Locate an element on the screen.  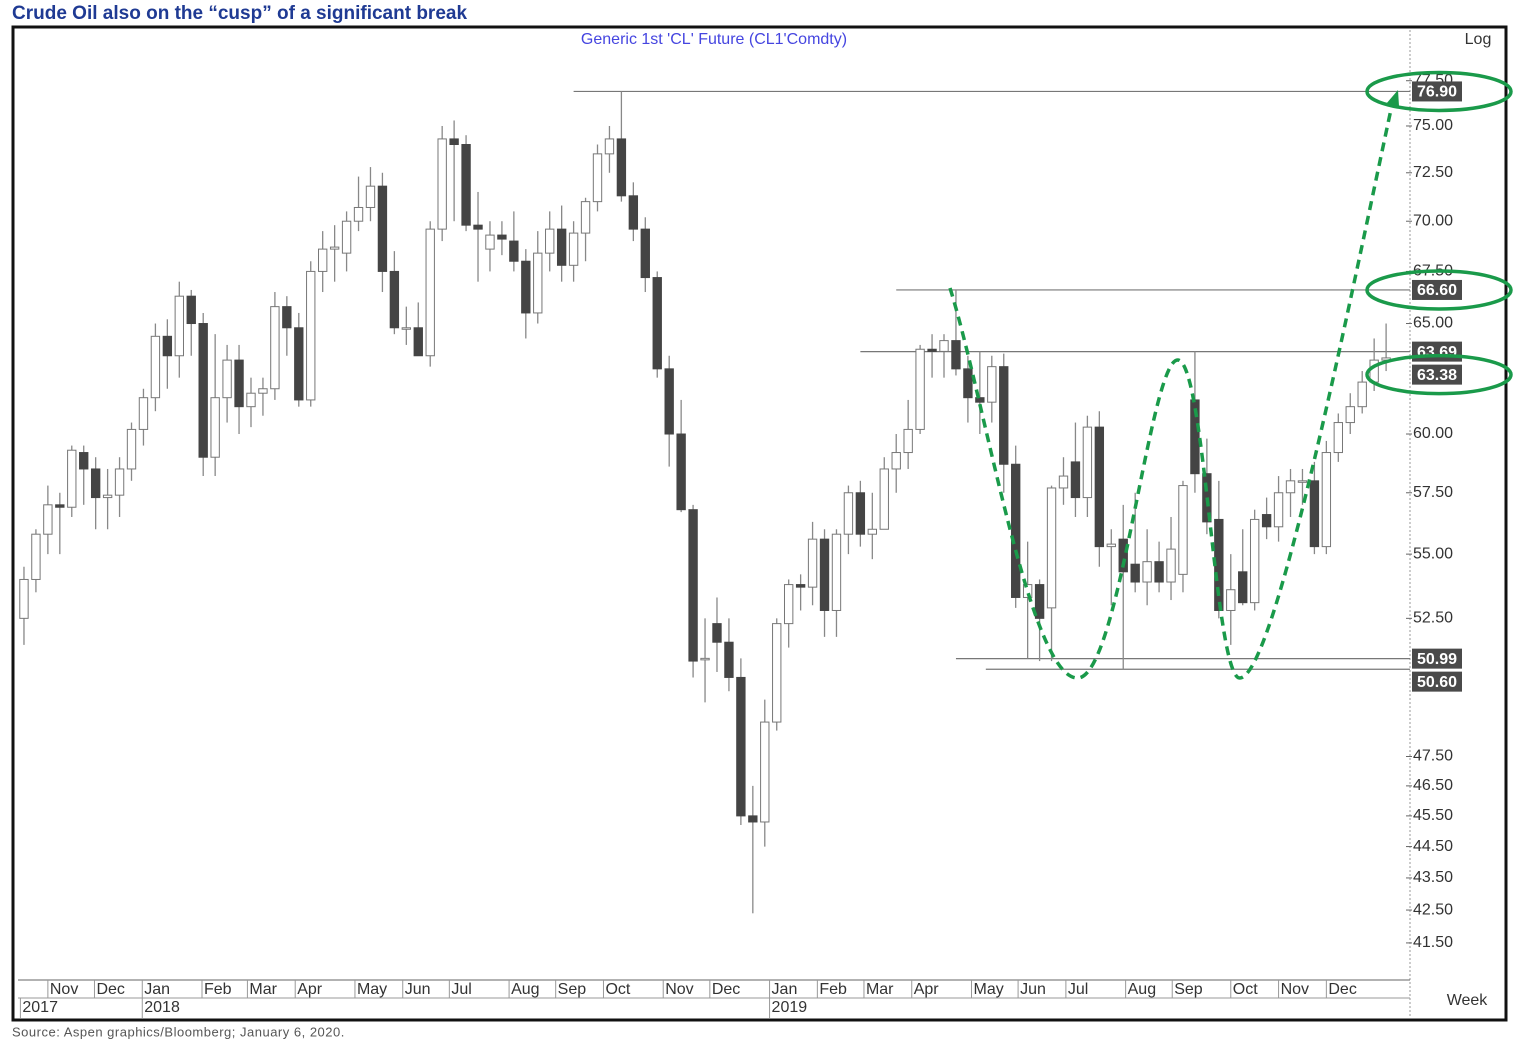
x-tick-label: Aug is located at coordinates (525, 989).